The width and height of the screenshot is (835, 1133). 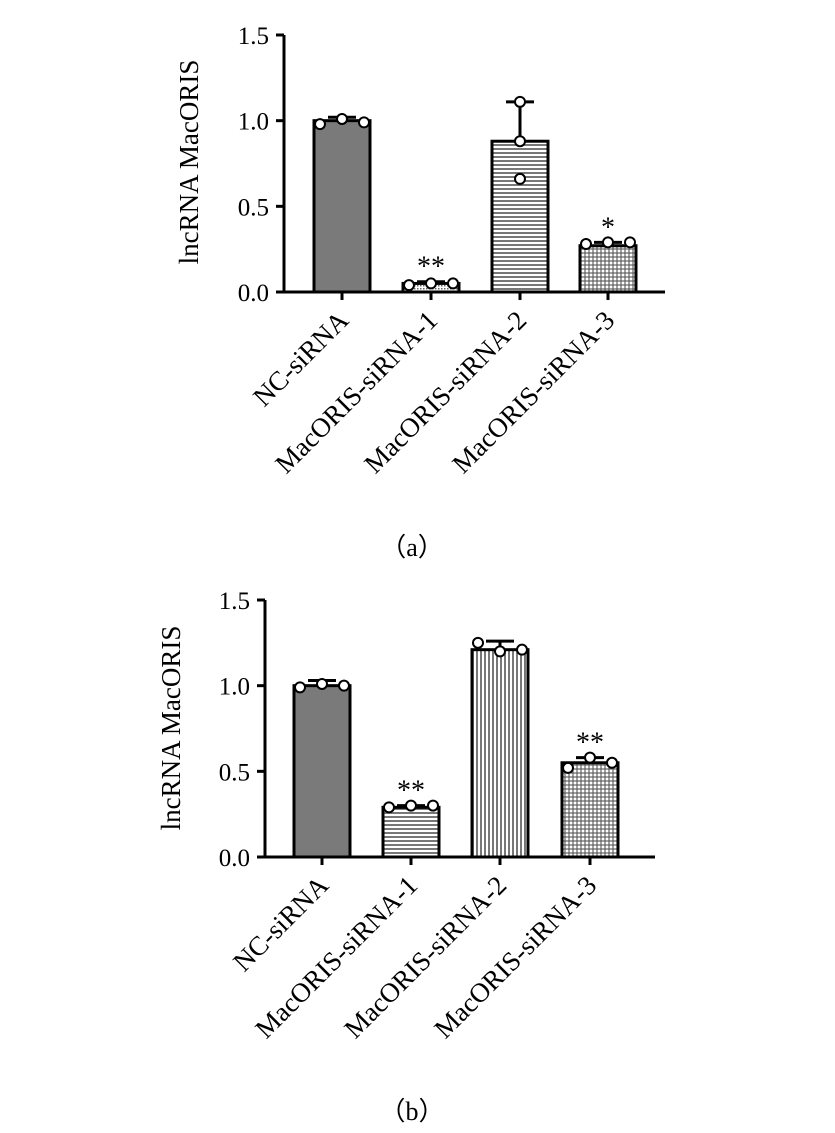 I want to click on panel-label: （a）, so click(x=412, y=547).